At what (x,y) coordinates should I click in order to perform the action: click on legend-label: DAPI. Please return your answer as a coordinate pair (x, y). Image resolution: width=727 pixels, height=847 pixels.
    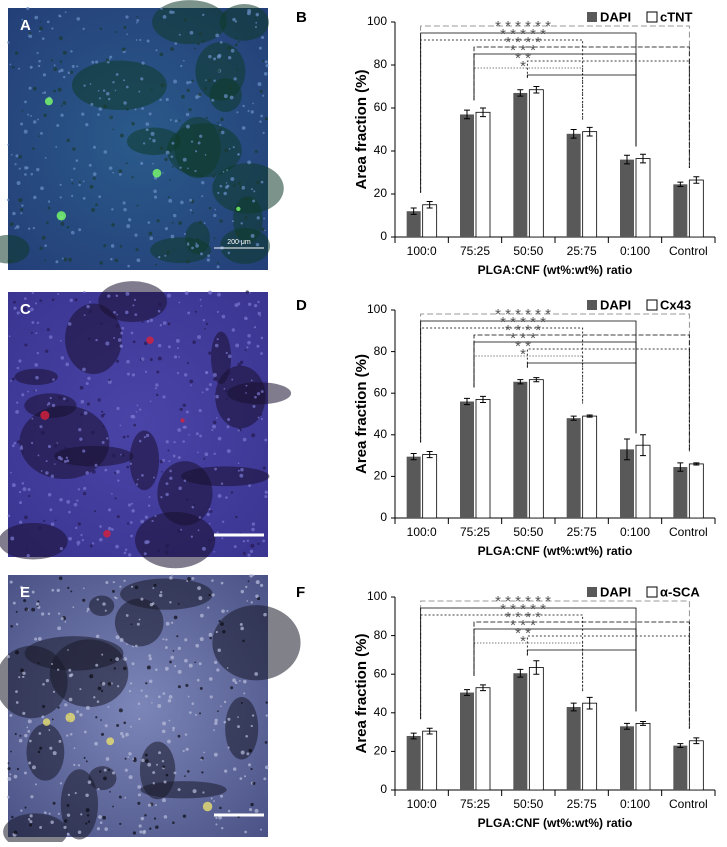
    Looking at the image, I should click on (615, 16).